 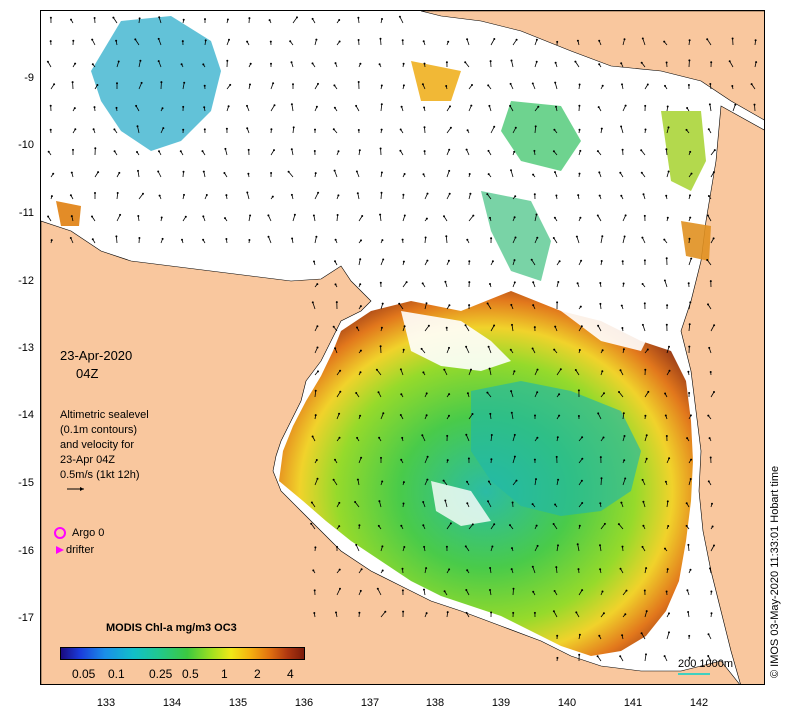 I want to click on x-tick-label: 133, so click(x=106, y=703).